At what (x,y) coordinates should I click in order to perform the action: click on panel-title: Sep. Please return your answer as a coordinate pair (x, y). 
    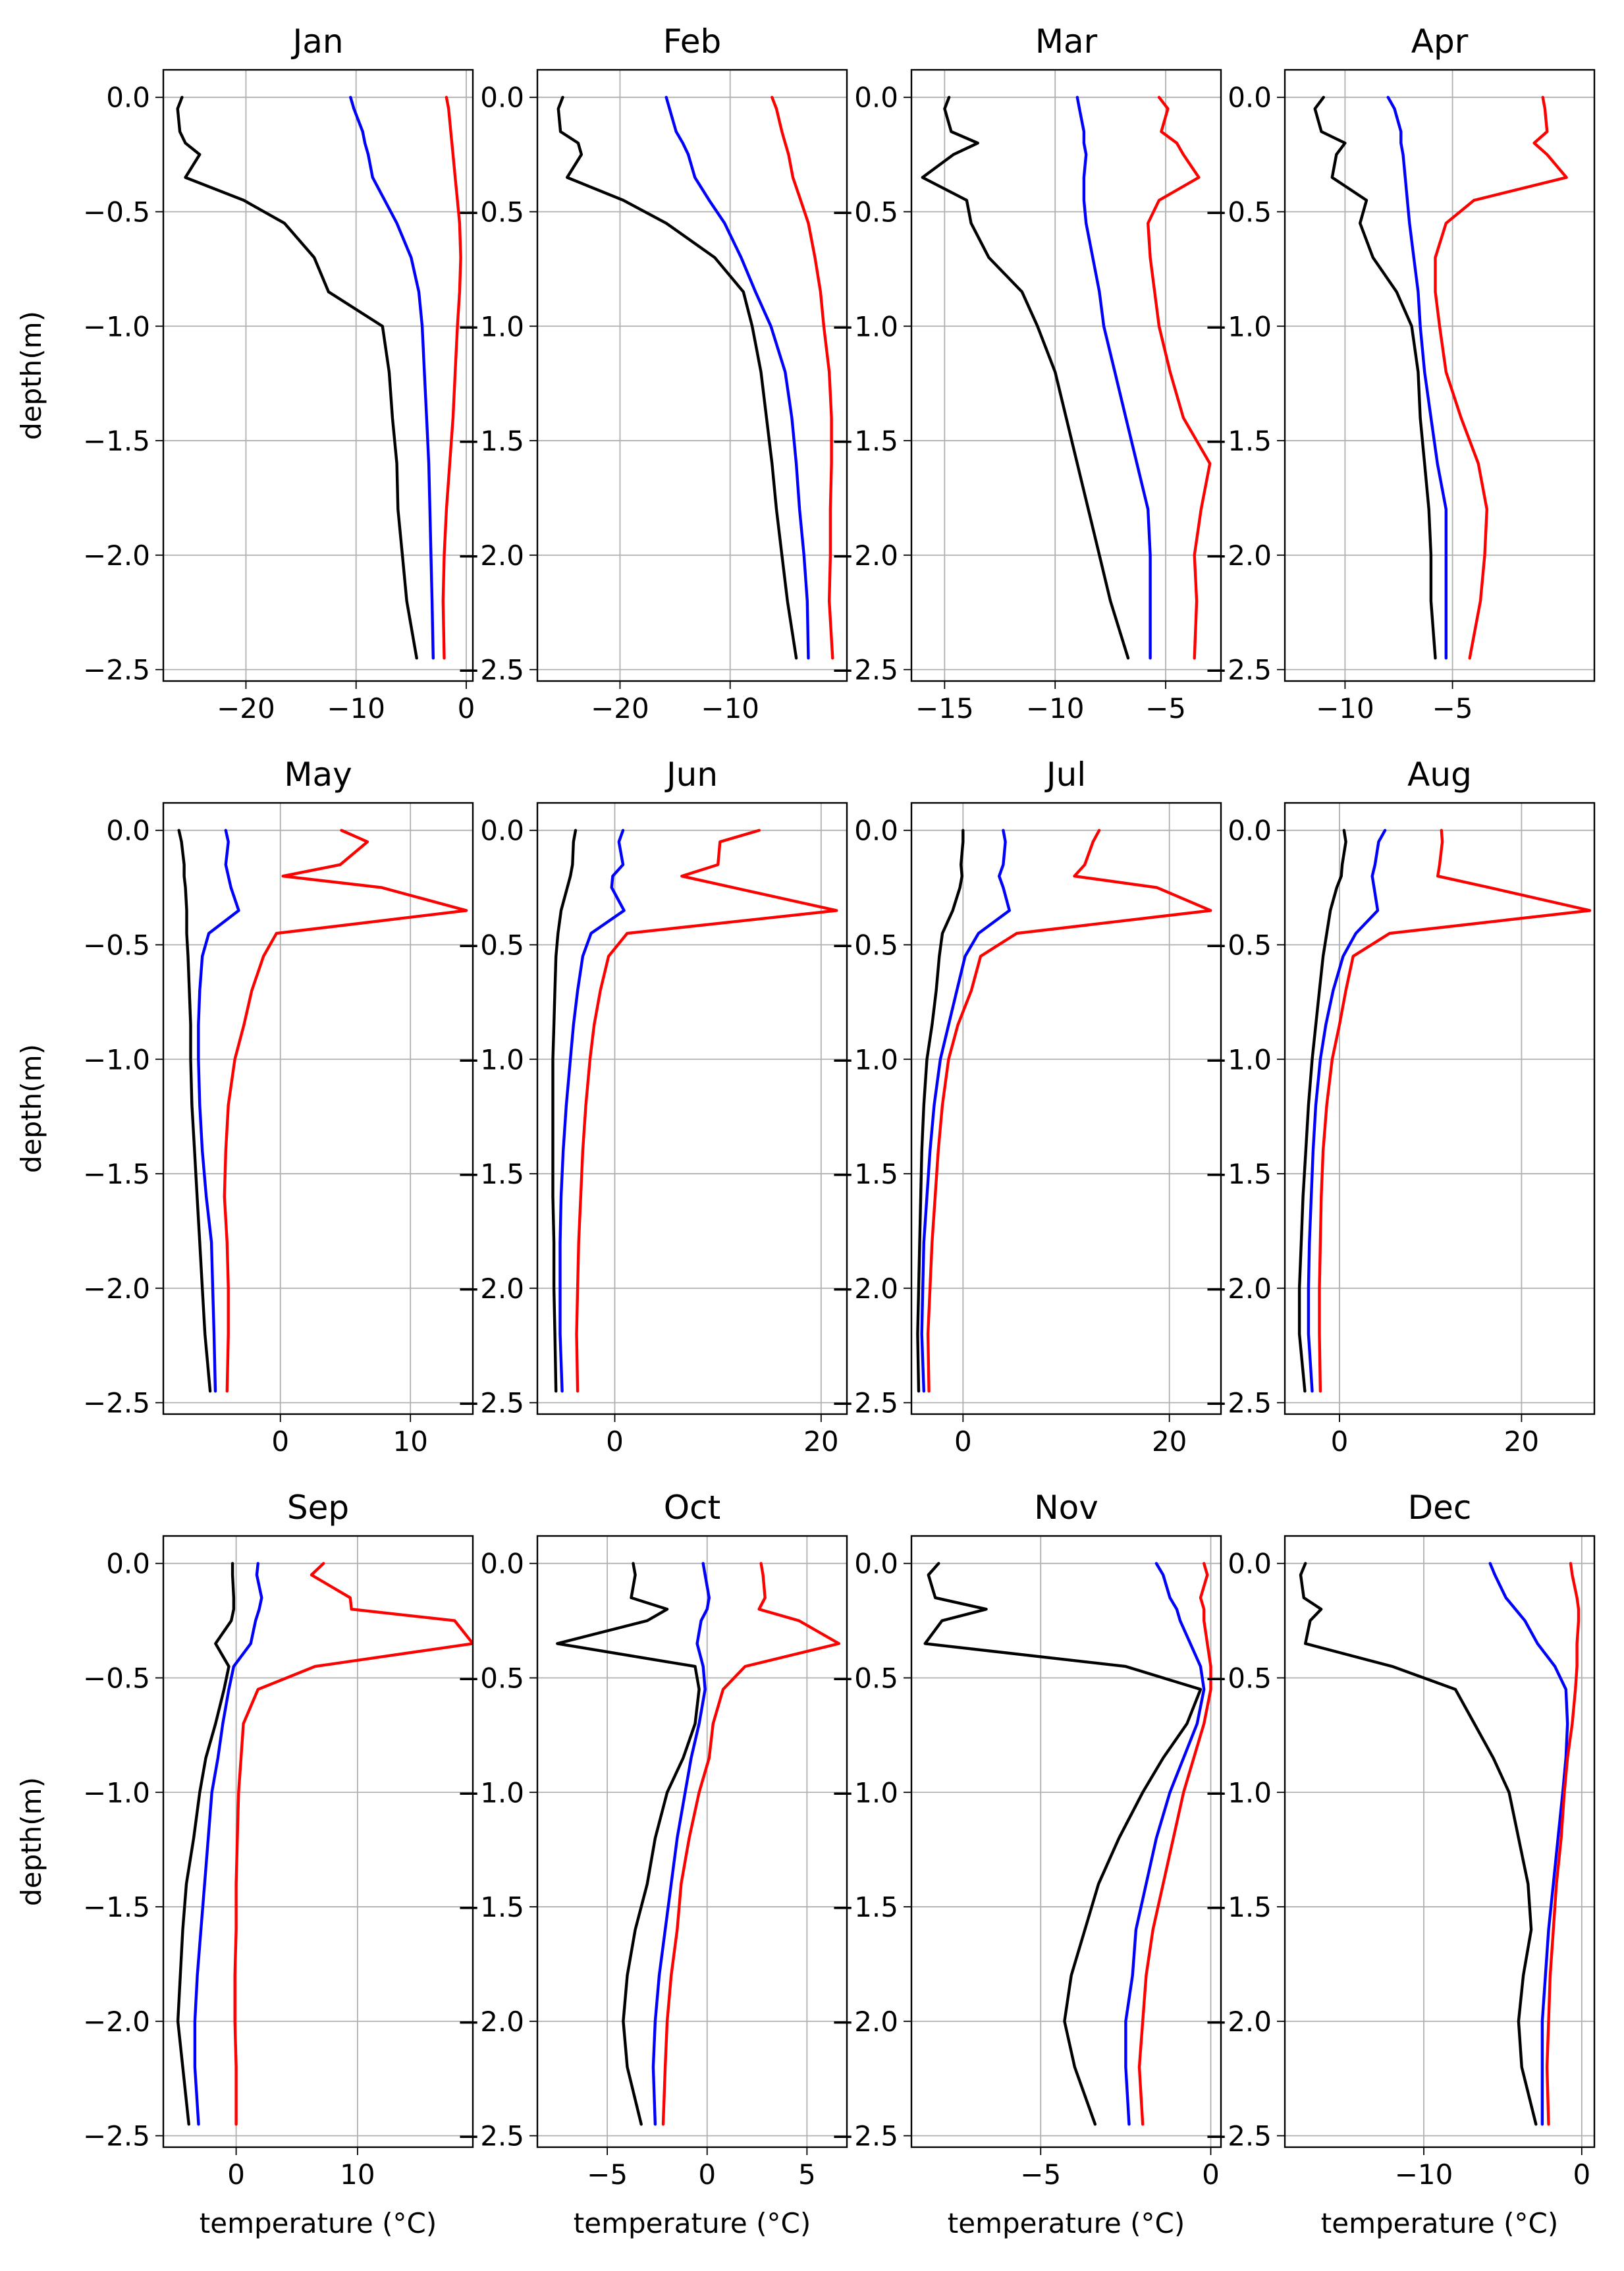
    Looking at the image, I should click on (318, 1508).